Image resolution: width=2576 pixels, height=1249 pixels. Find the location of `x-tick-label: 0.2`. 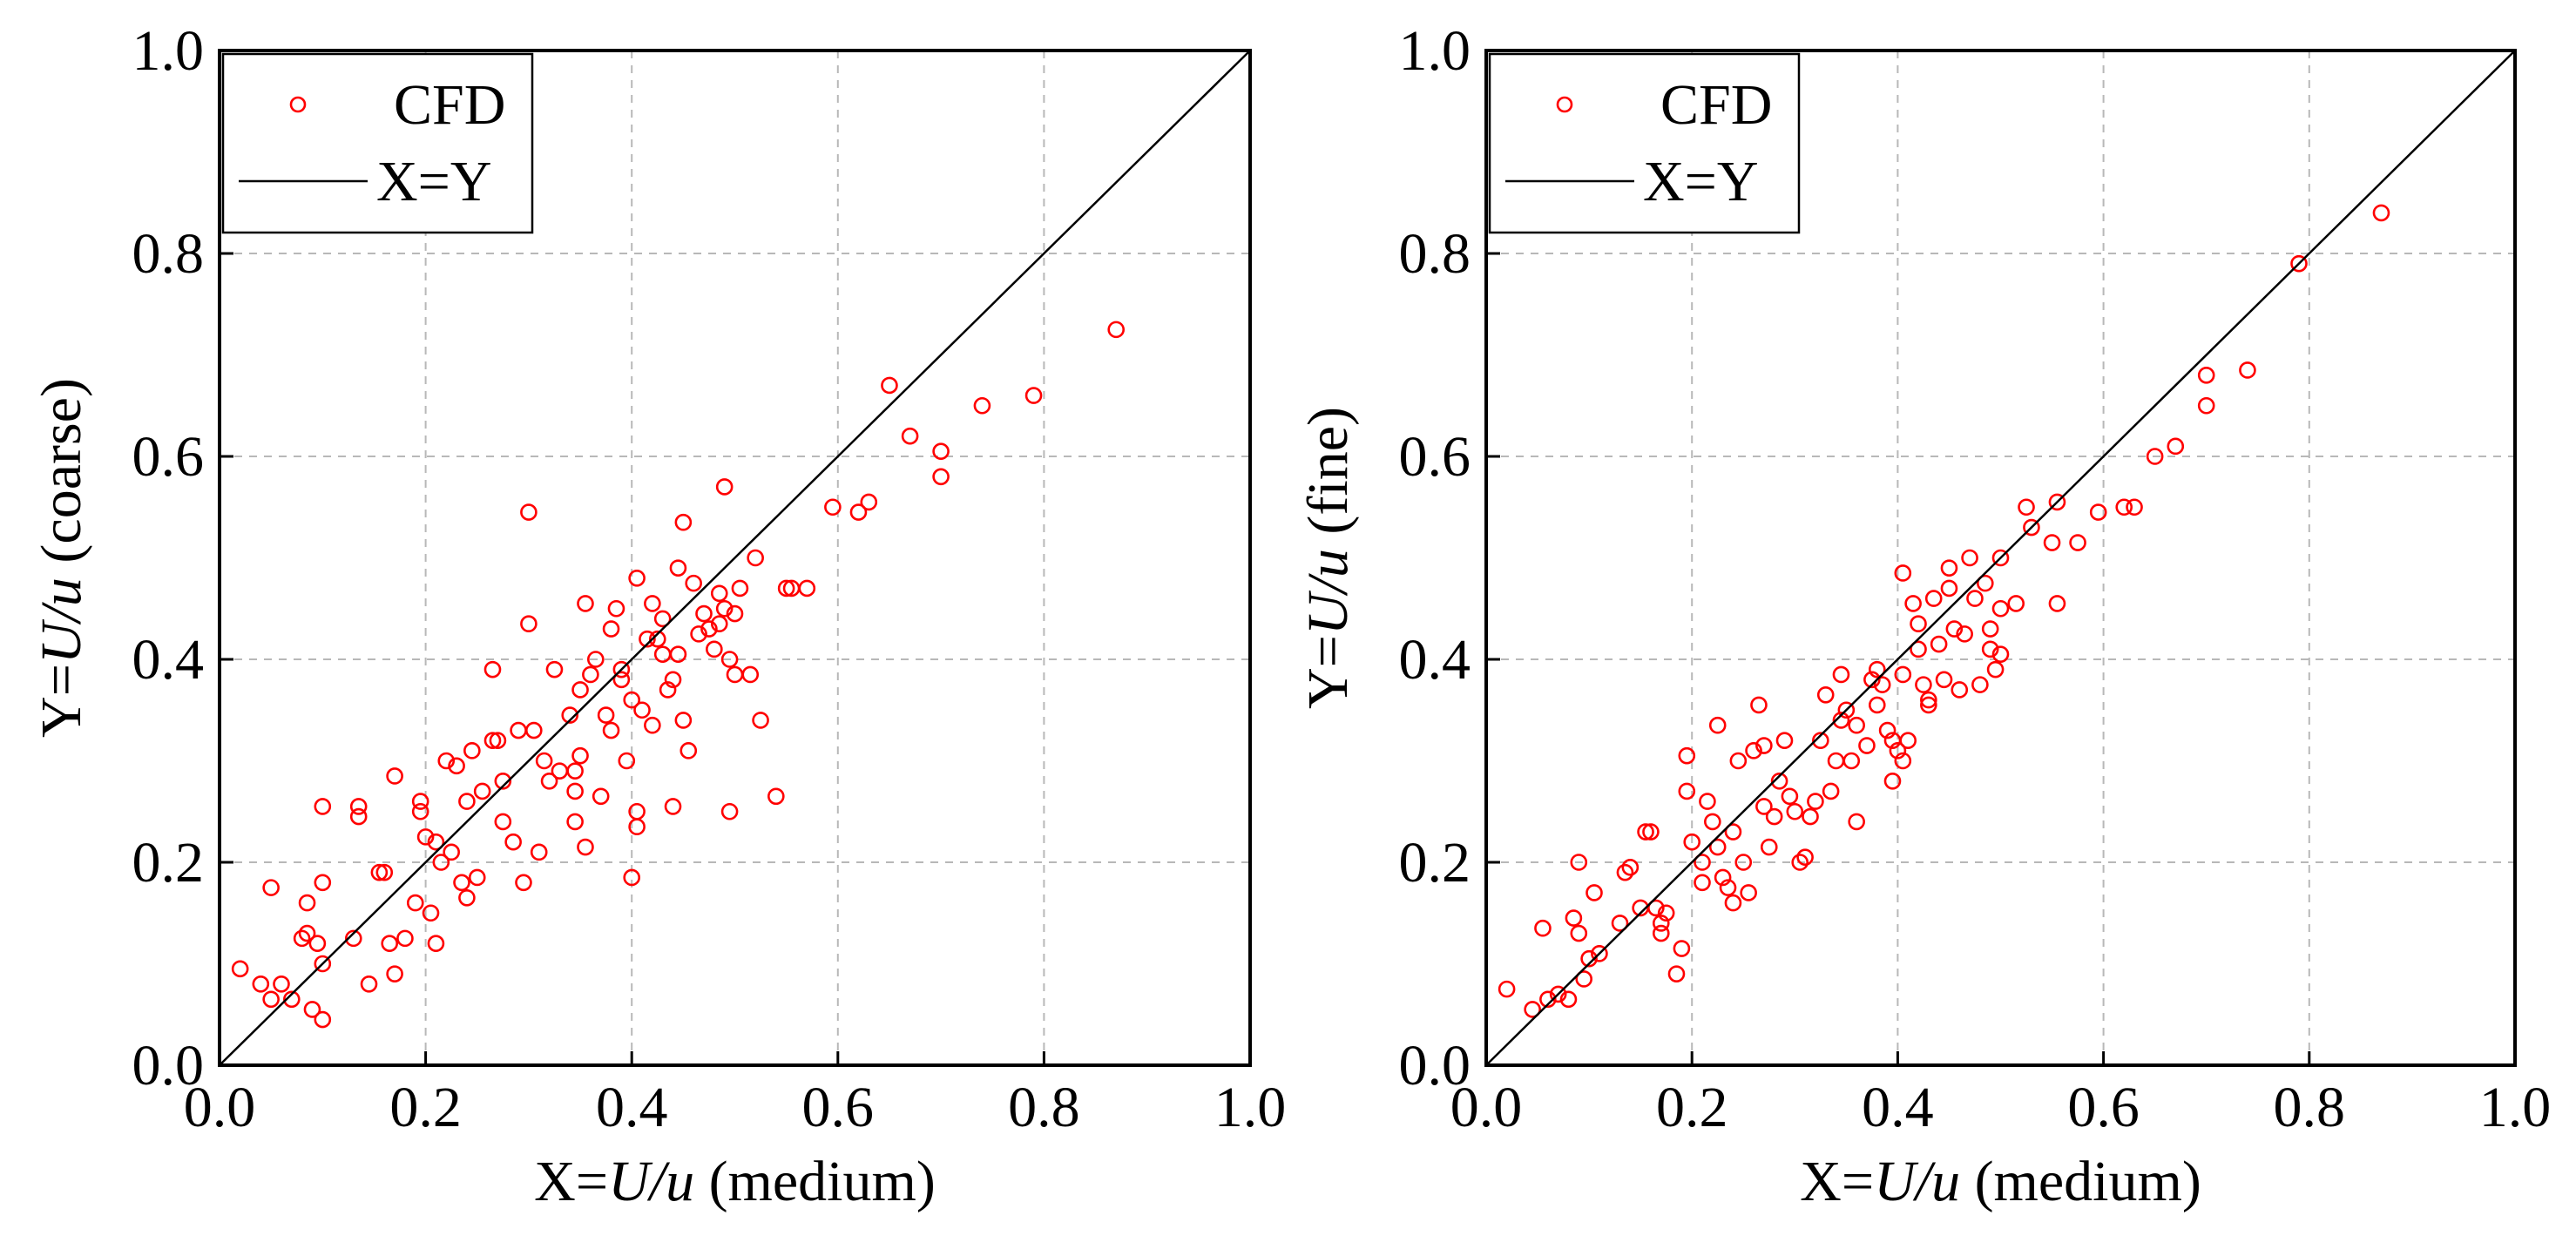

x-tick-label: 0.2 is located at coordinates (425, 1107).